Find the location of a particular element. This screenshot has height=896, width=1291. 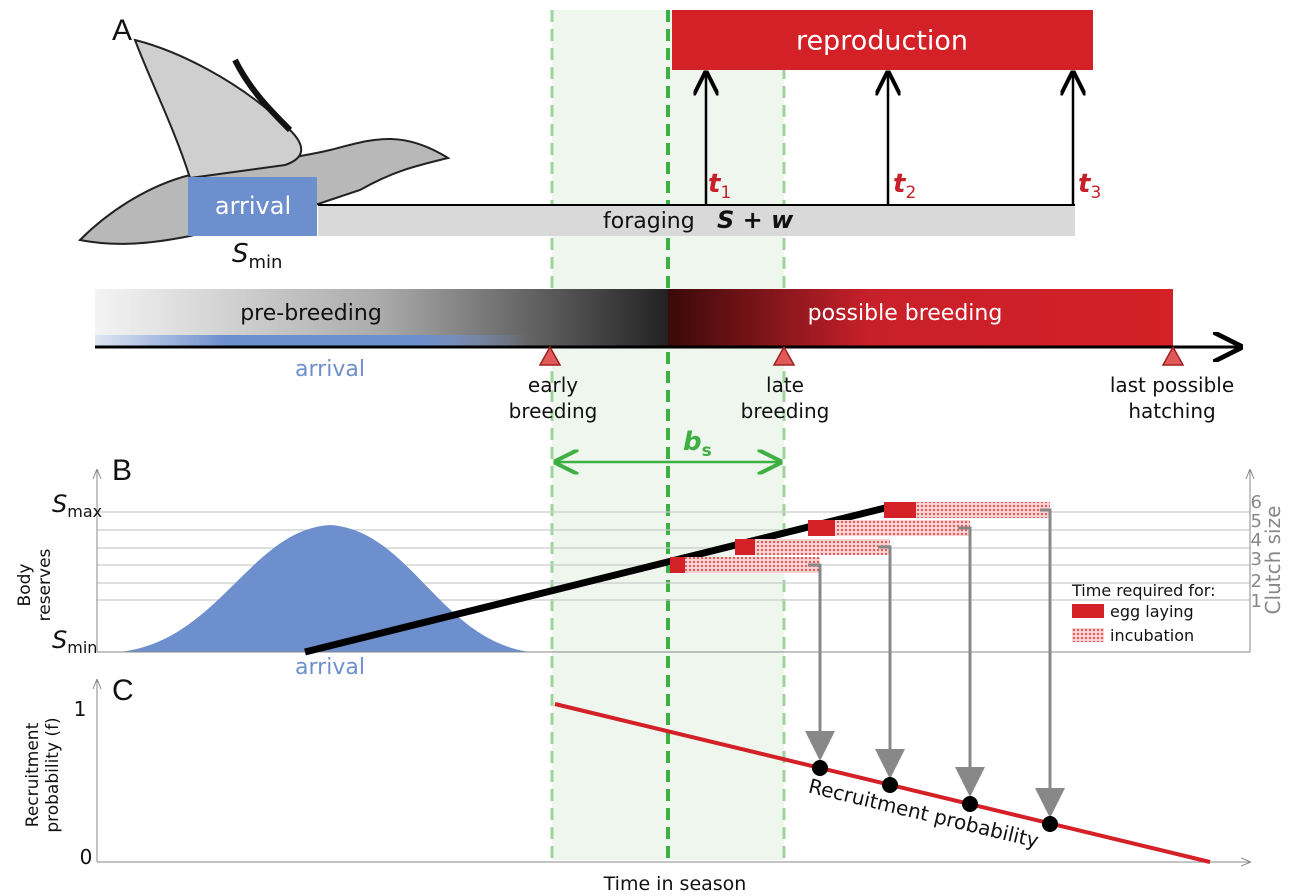

arrival-box-label: arrival is located at coordinates (253, 206).